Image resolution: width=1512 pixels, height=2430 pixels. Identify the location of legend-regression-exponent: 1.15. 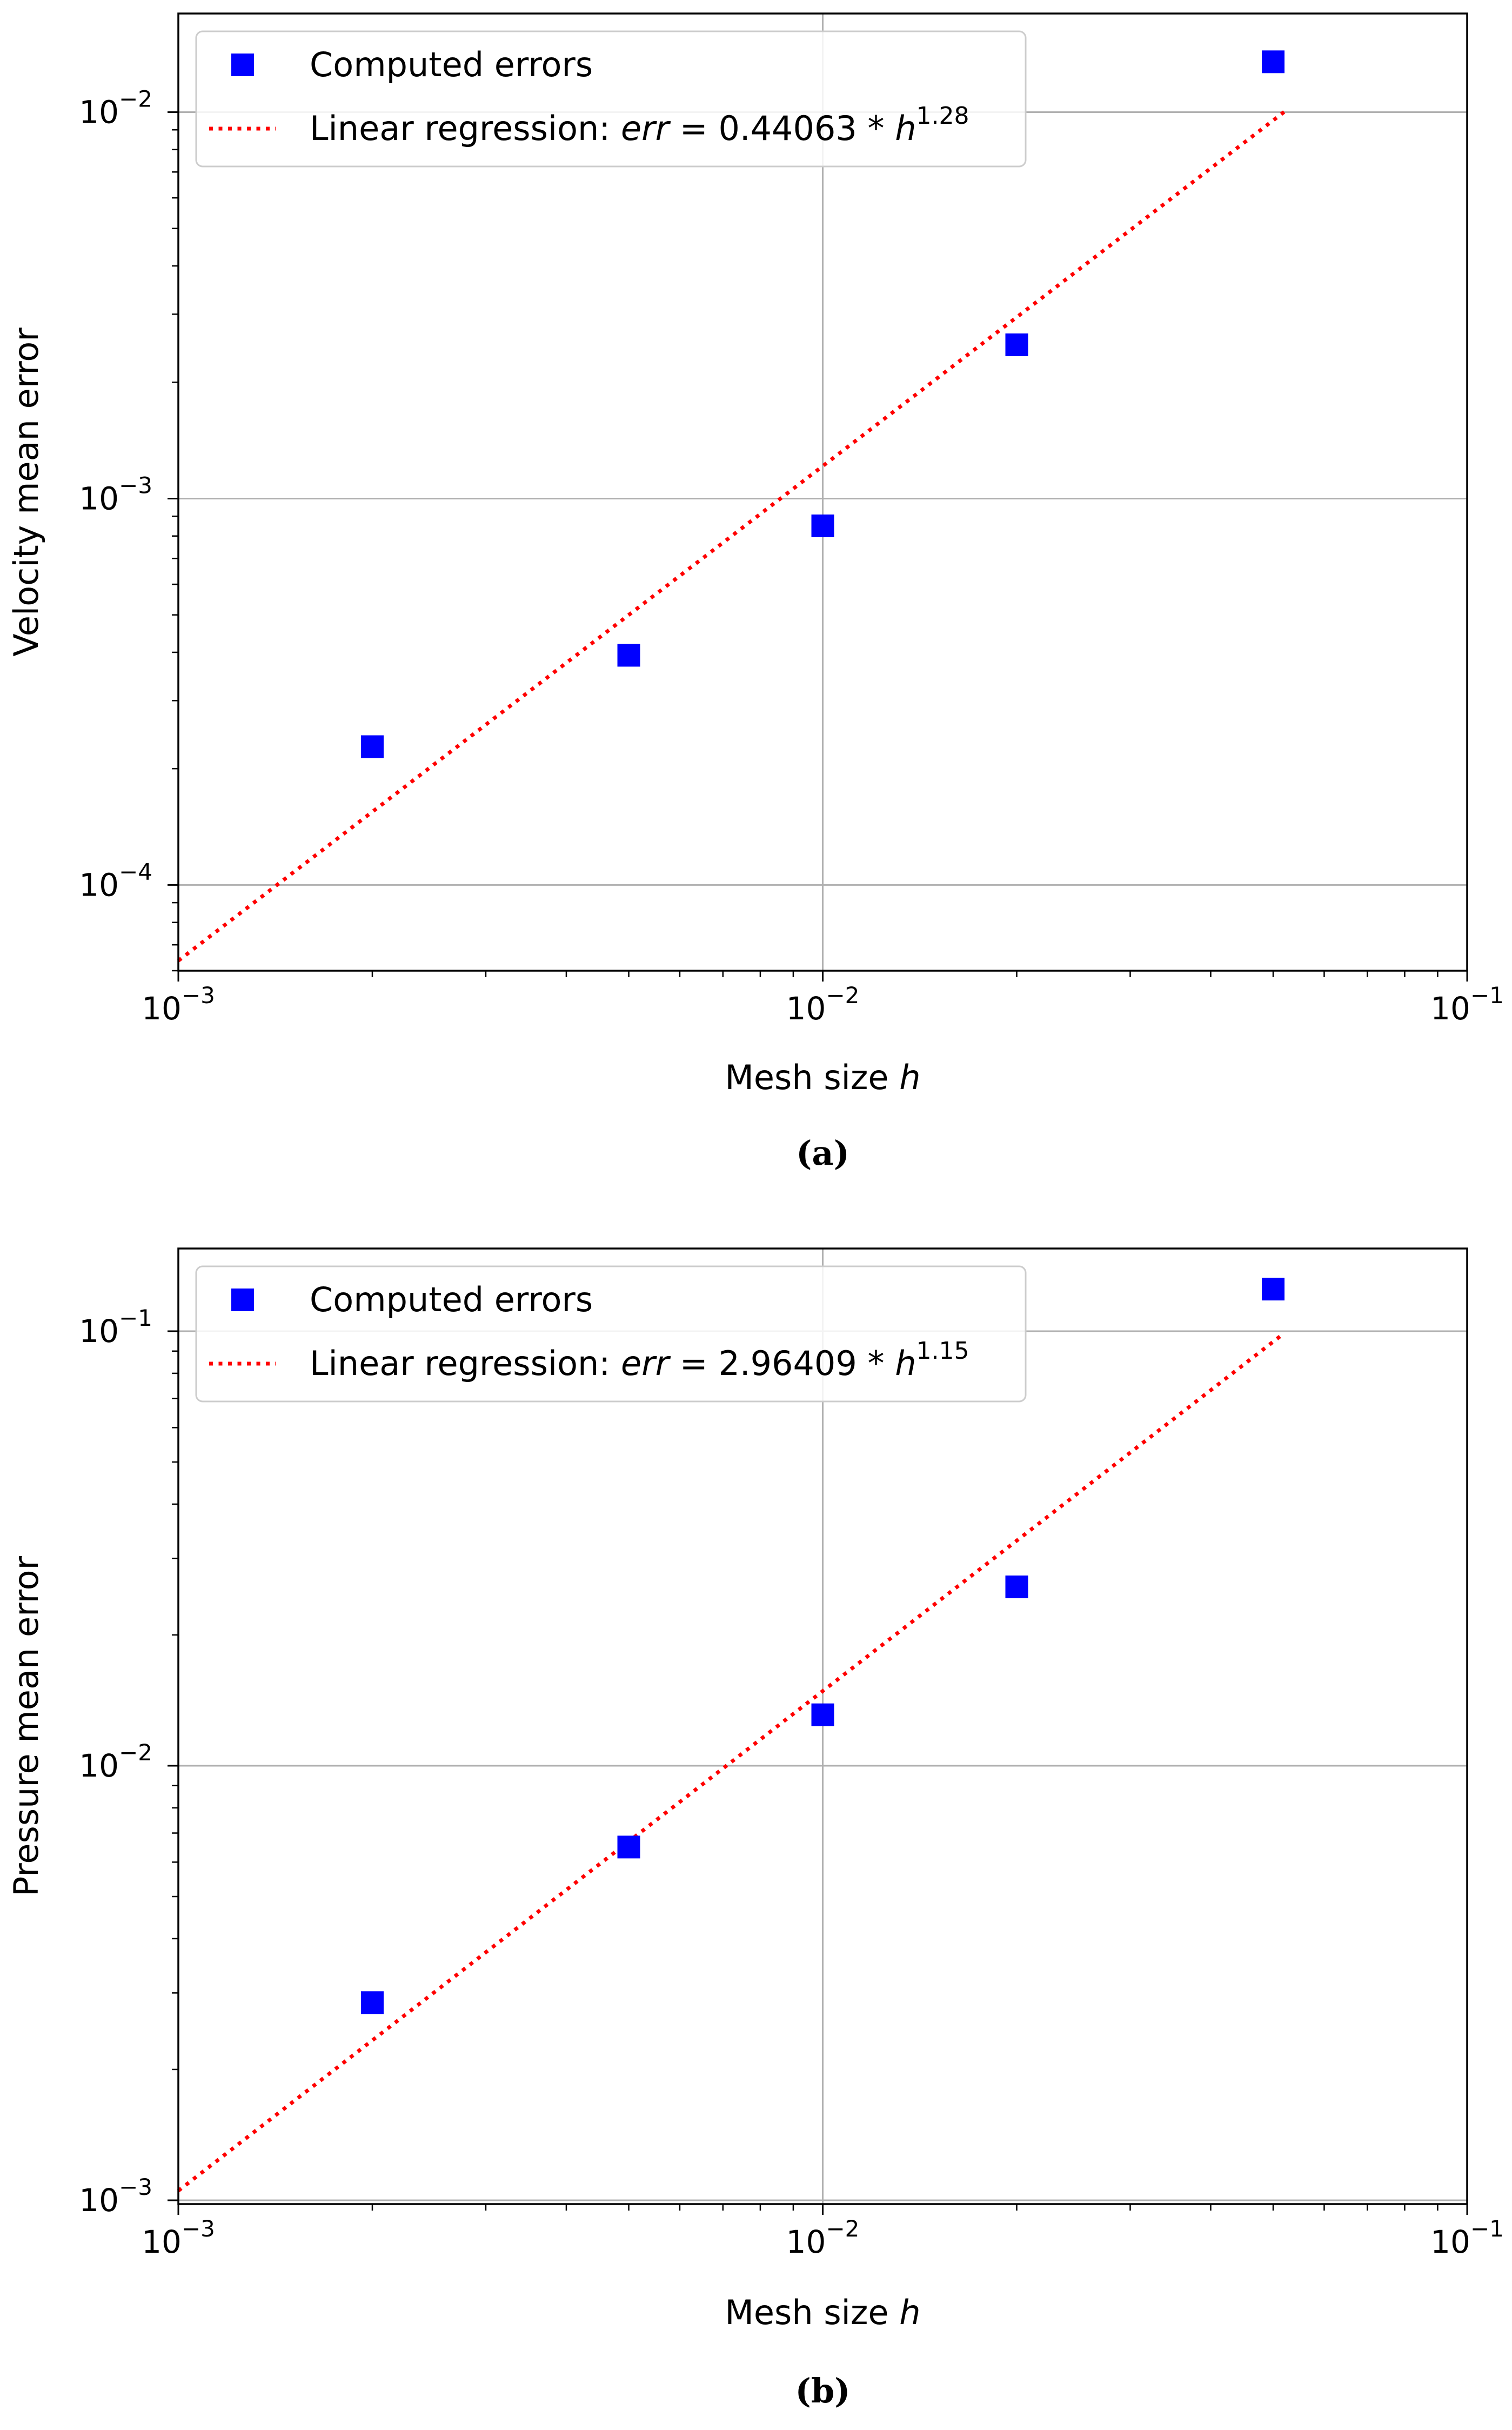
(942, 1351).